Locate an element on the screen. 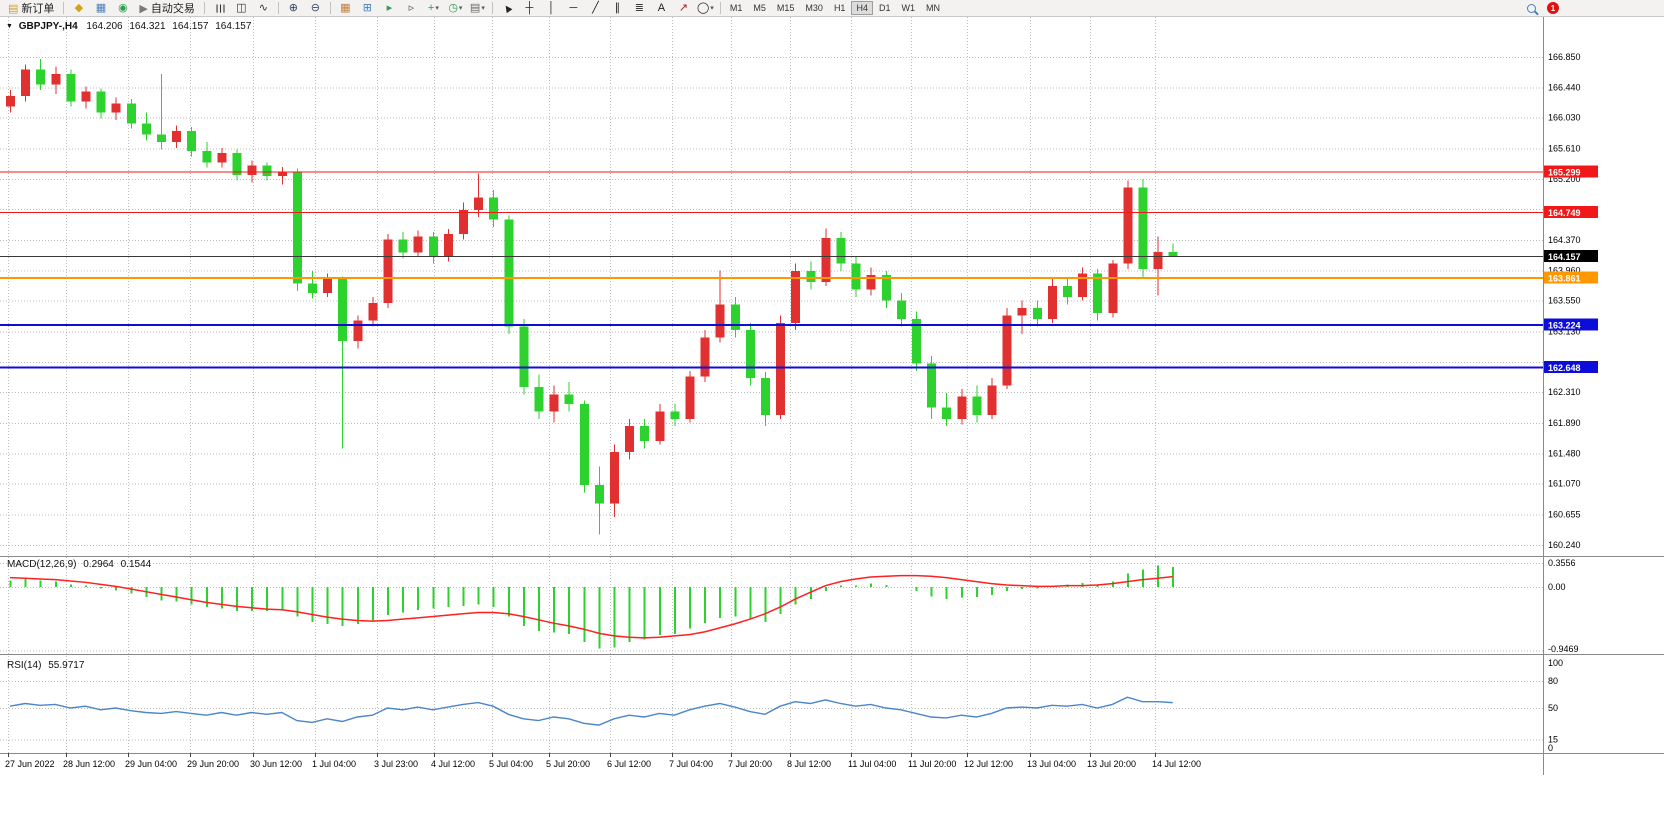 The image size is (1664, 829). chart-shift-button: ▹ is located at coordinates (411, 8).